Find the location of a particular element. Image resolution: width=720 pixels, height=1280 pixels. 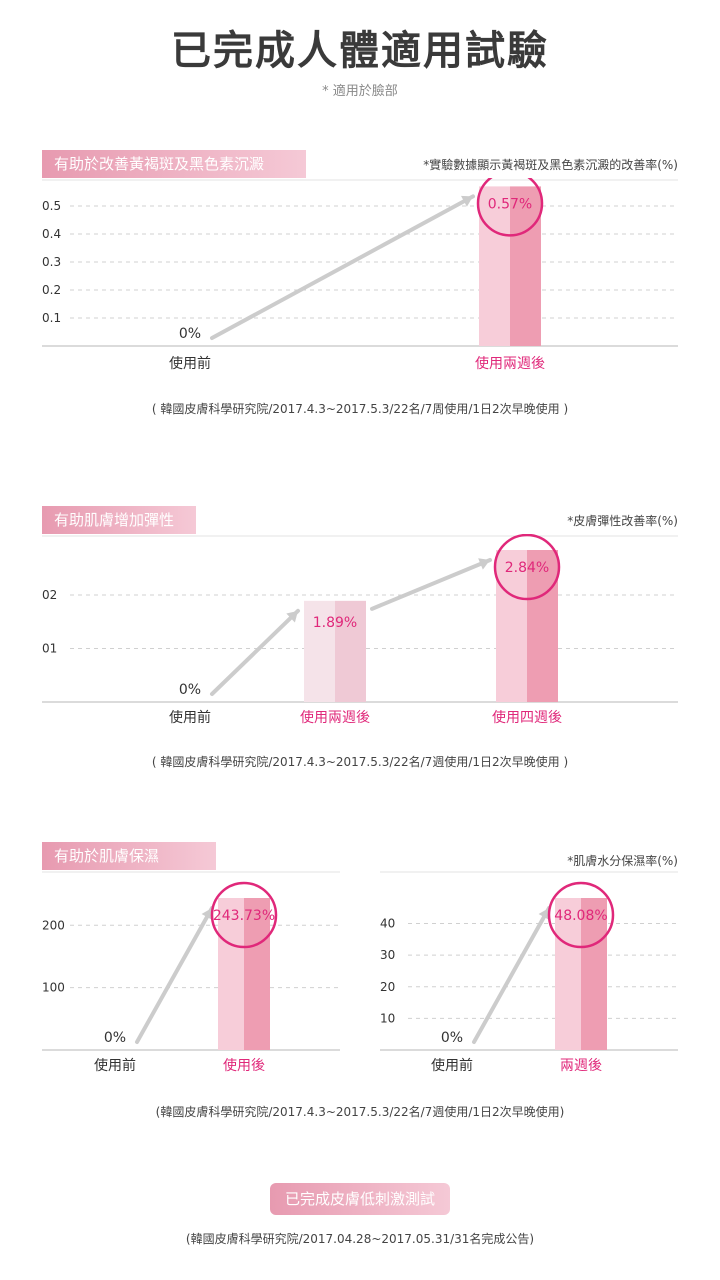

x-category-label: 兩週後 is located at coordinates (581, 1066).